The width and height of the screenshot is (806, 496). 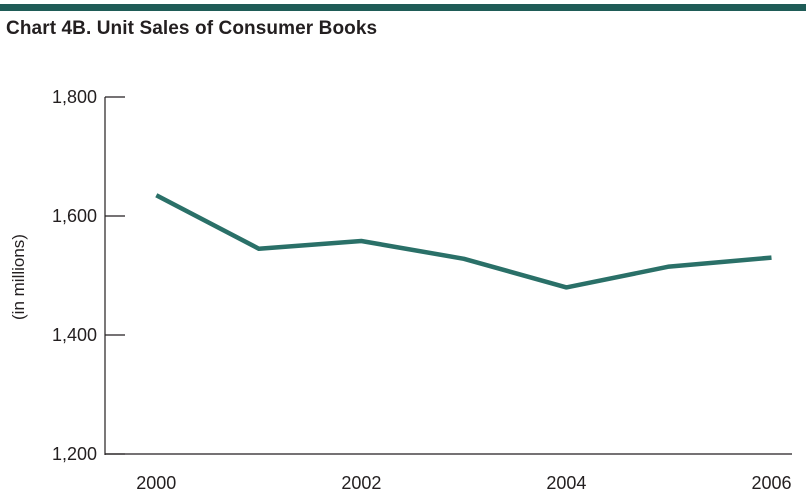 I want to click on chart-title: Chart 4B. Unit Sales of Consumer Books, so click(x=192, y=28).